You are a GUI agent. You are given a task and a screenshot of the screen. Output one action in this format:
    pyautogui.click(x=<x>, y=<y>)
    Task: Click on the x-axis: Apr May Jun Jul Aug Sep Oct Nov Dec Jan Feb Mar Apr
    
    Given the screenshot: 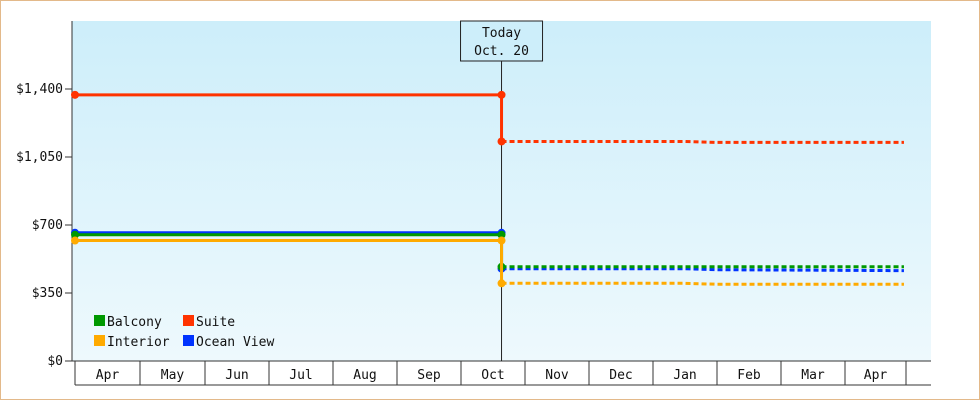 What is the action you would take?
    pyautogui.click(x=501, y=373)
    